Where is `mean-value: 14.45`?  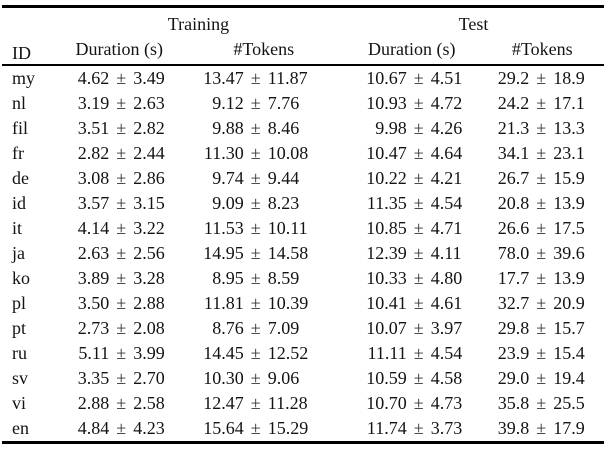 mean-value: 14.45 is located at coordinates (223, 353).